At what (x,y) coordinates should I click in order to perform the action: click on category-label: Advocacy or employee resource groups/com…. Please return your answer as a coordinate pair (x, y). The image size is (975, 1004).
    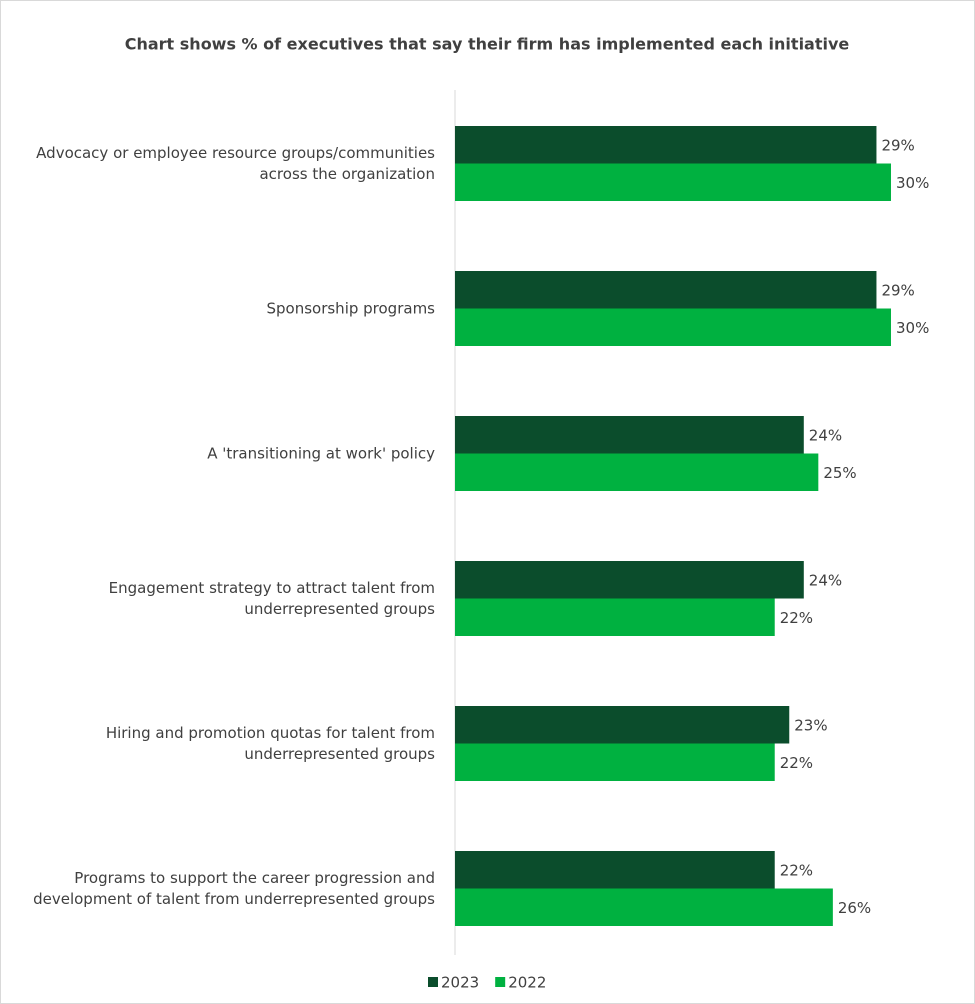
    Looking at the image, I should click on (235, 163).